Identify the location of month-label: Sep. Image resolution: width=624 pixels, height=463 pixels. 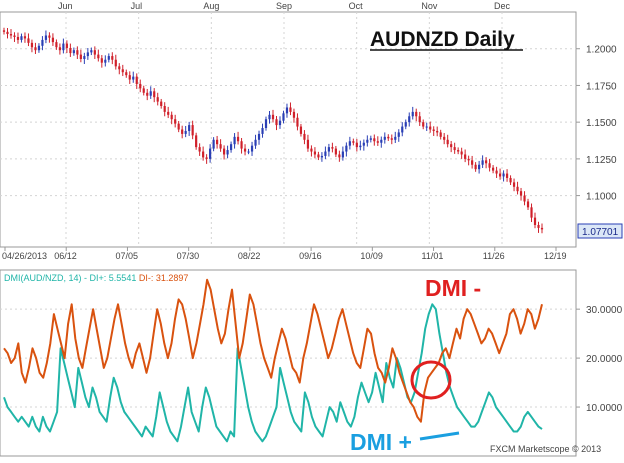
(284, 6).